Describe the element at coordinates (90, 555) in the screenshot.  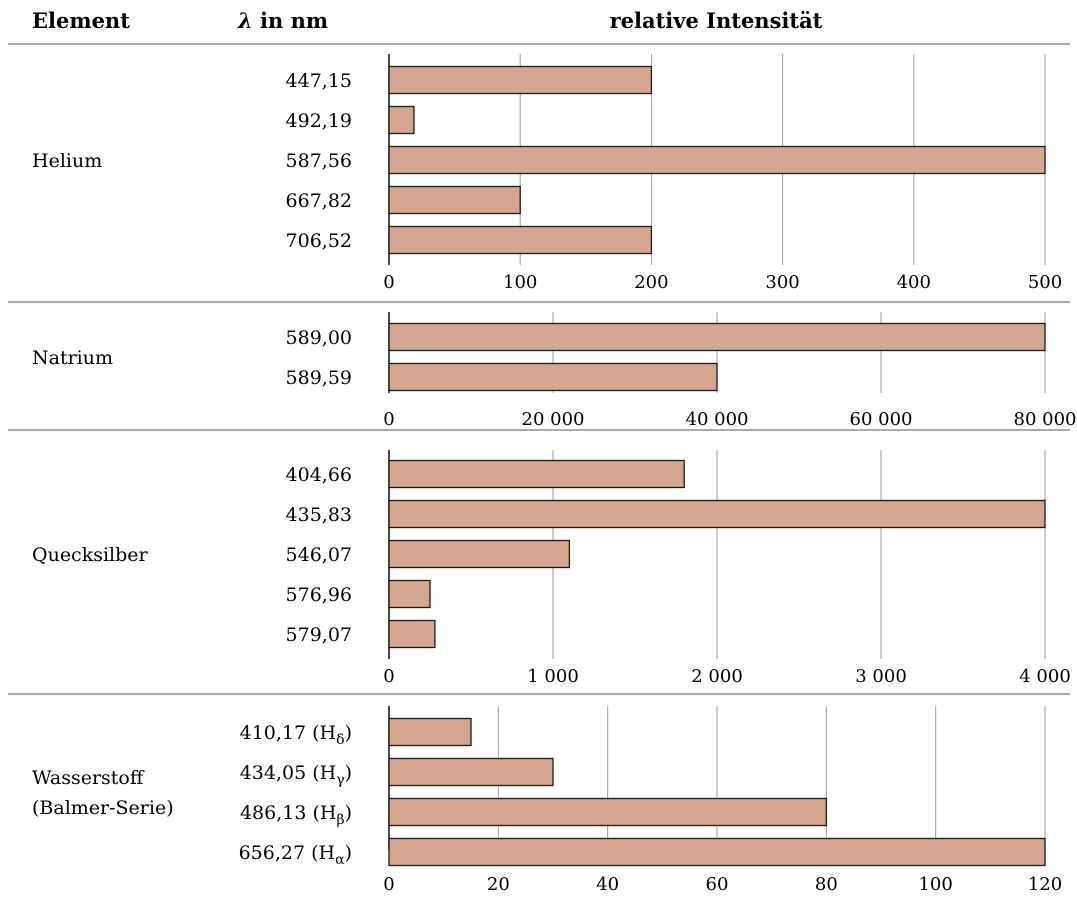
I see `element-label: Quecksilber` at that location.